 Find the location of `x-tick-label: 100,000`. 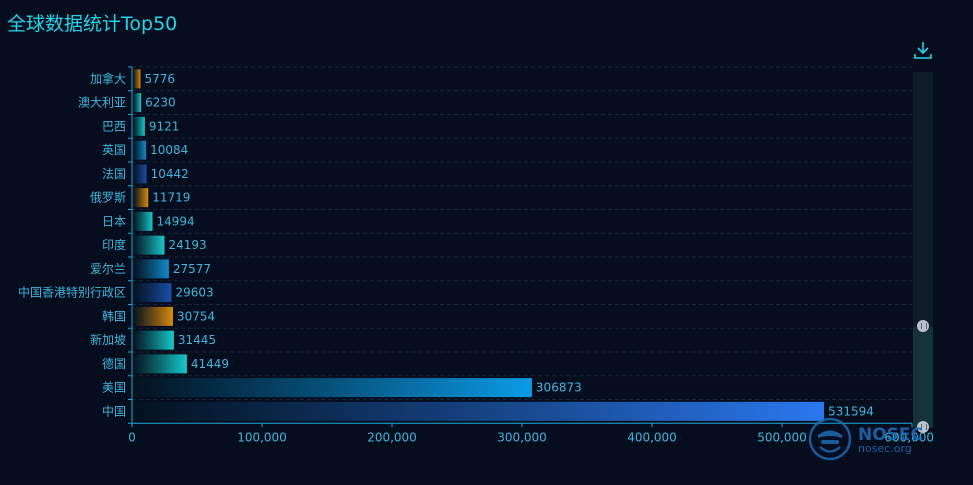

x-tick-label: 100,000 is located at coordinates (262, 437).